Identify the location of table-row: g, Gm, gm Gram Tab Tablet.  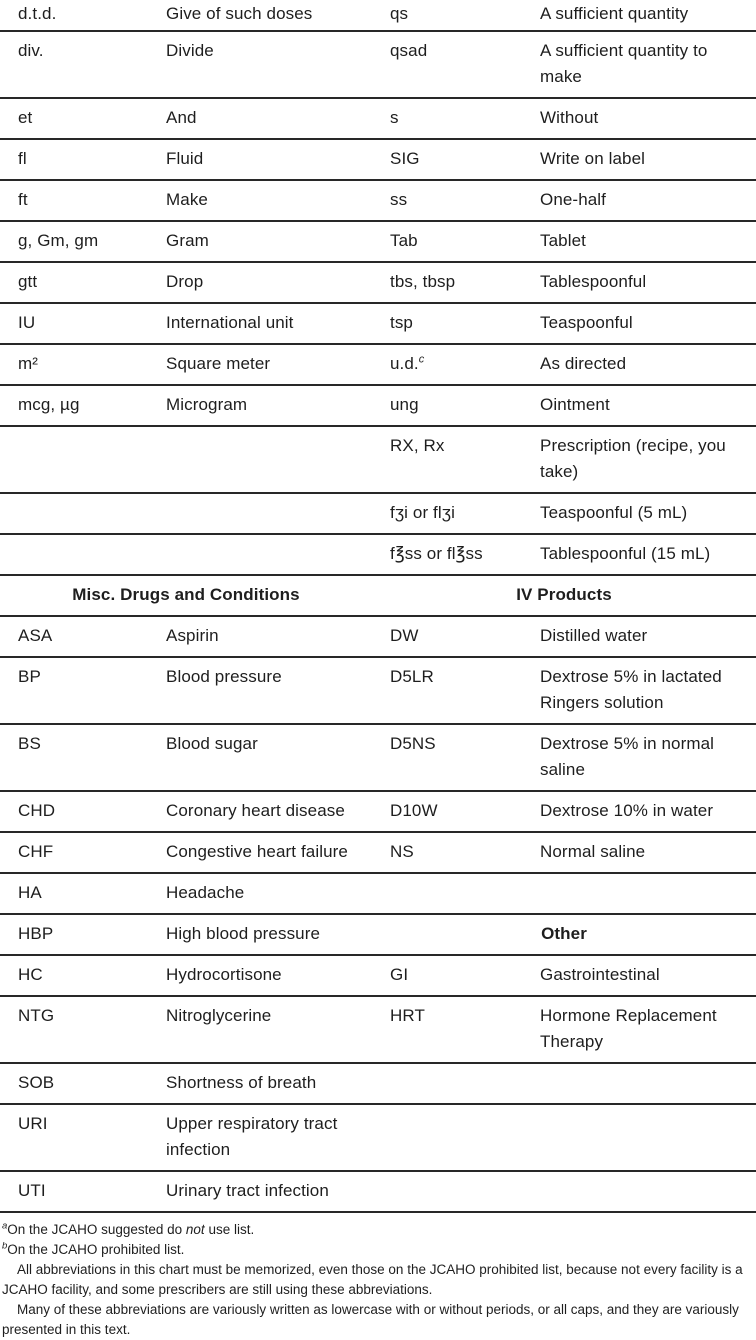
(378, 242).